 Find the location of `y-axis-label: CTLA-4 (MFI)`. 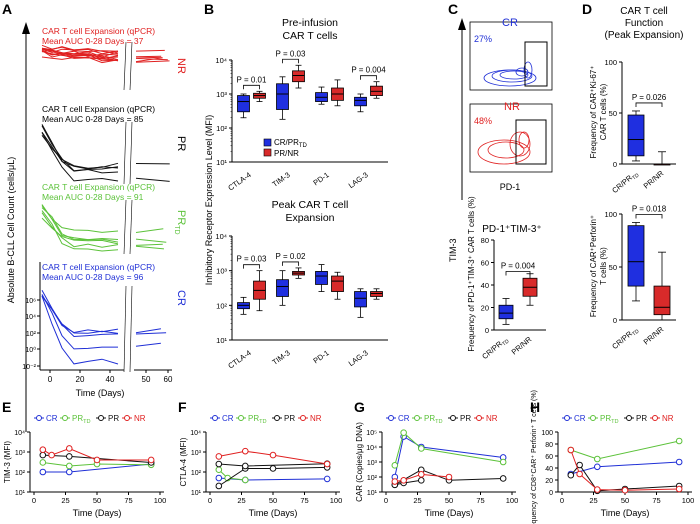

y-axis-label: CTLA-4 (MFI) is located at coordinates (183, 461).